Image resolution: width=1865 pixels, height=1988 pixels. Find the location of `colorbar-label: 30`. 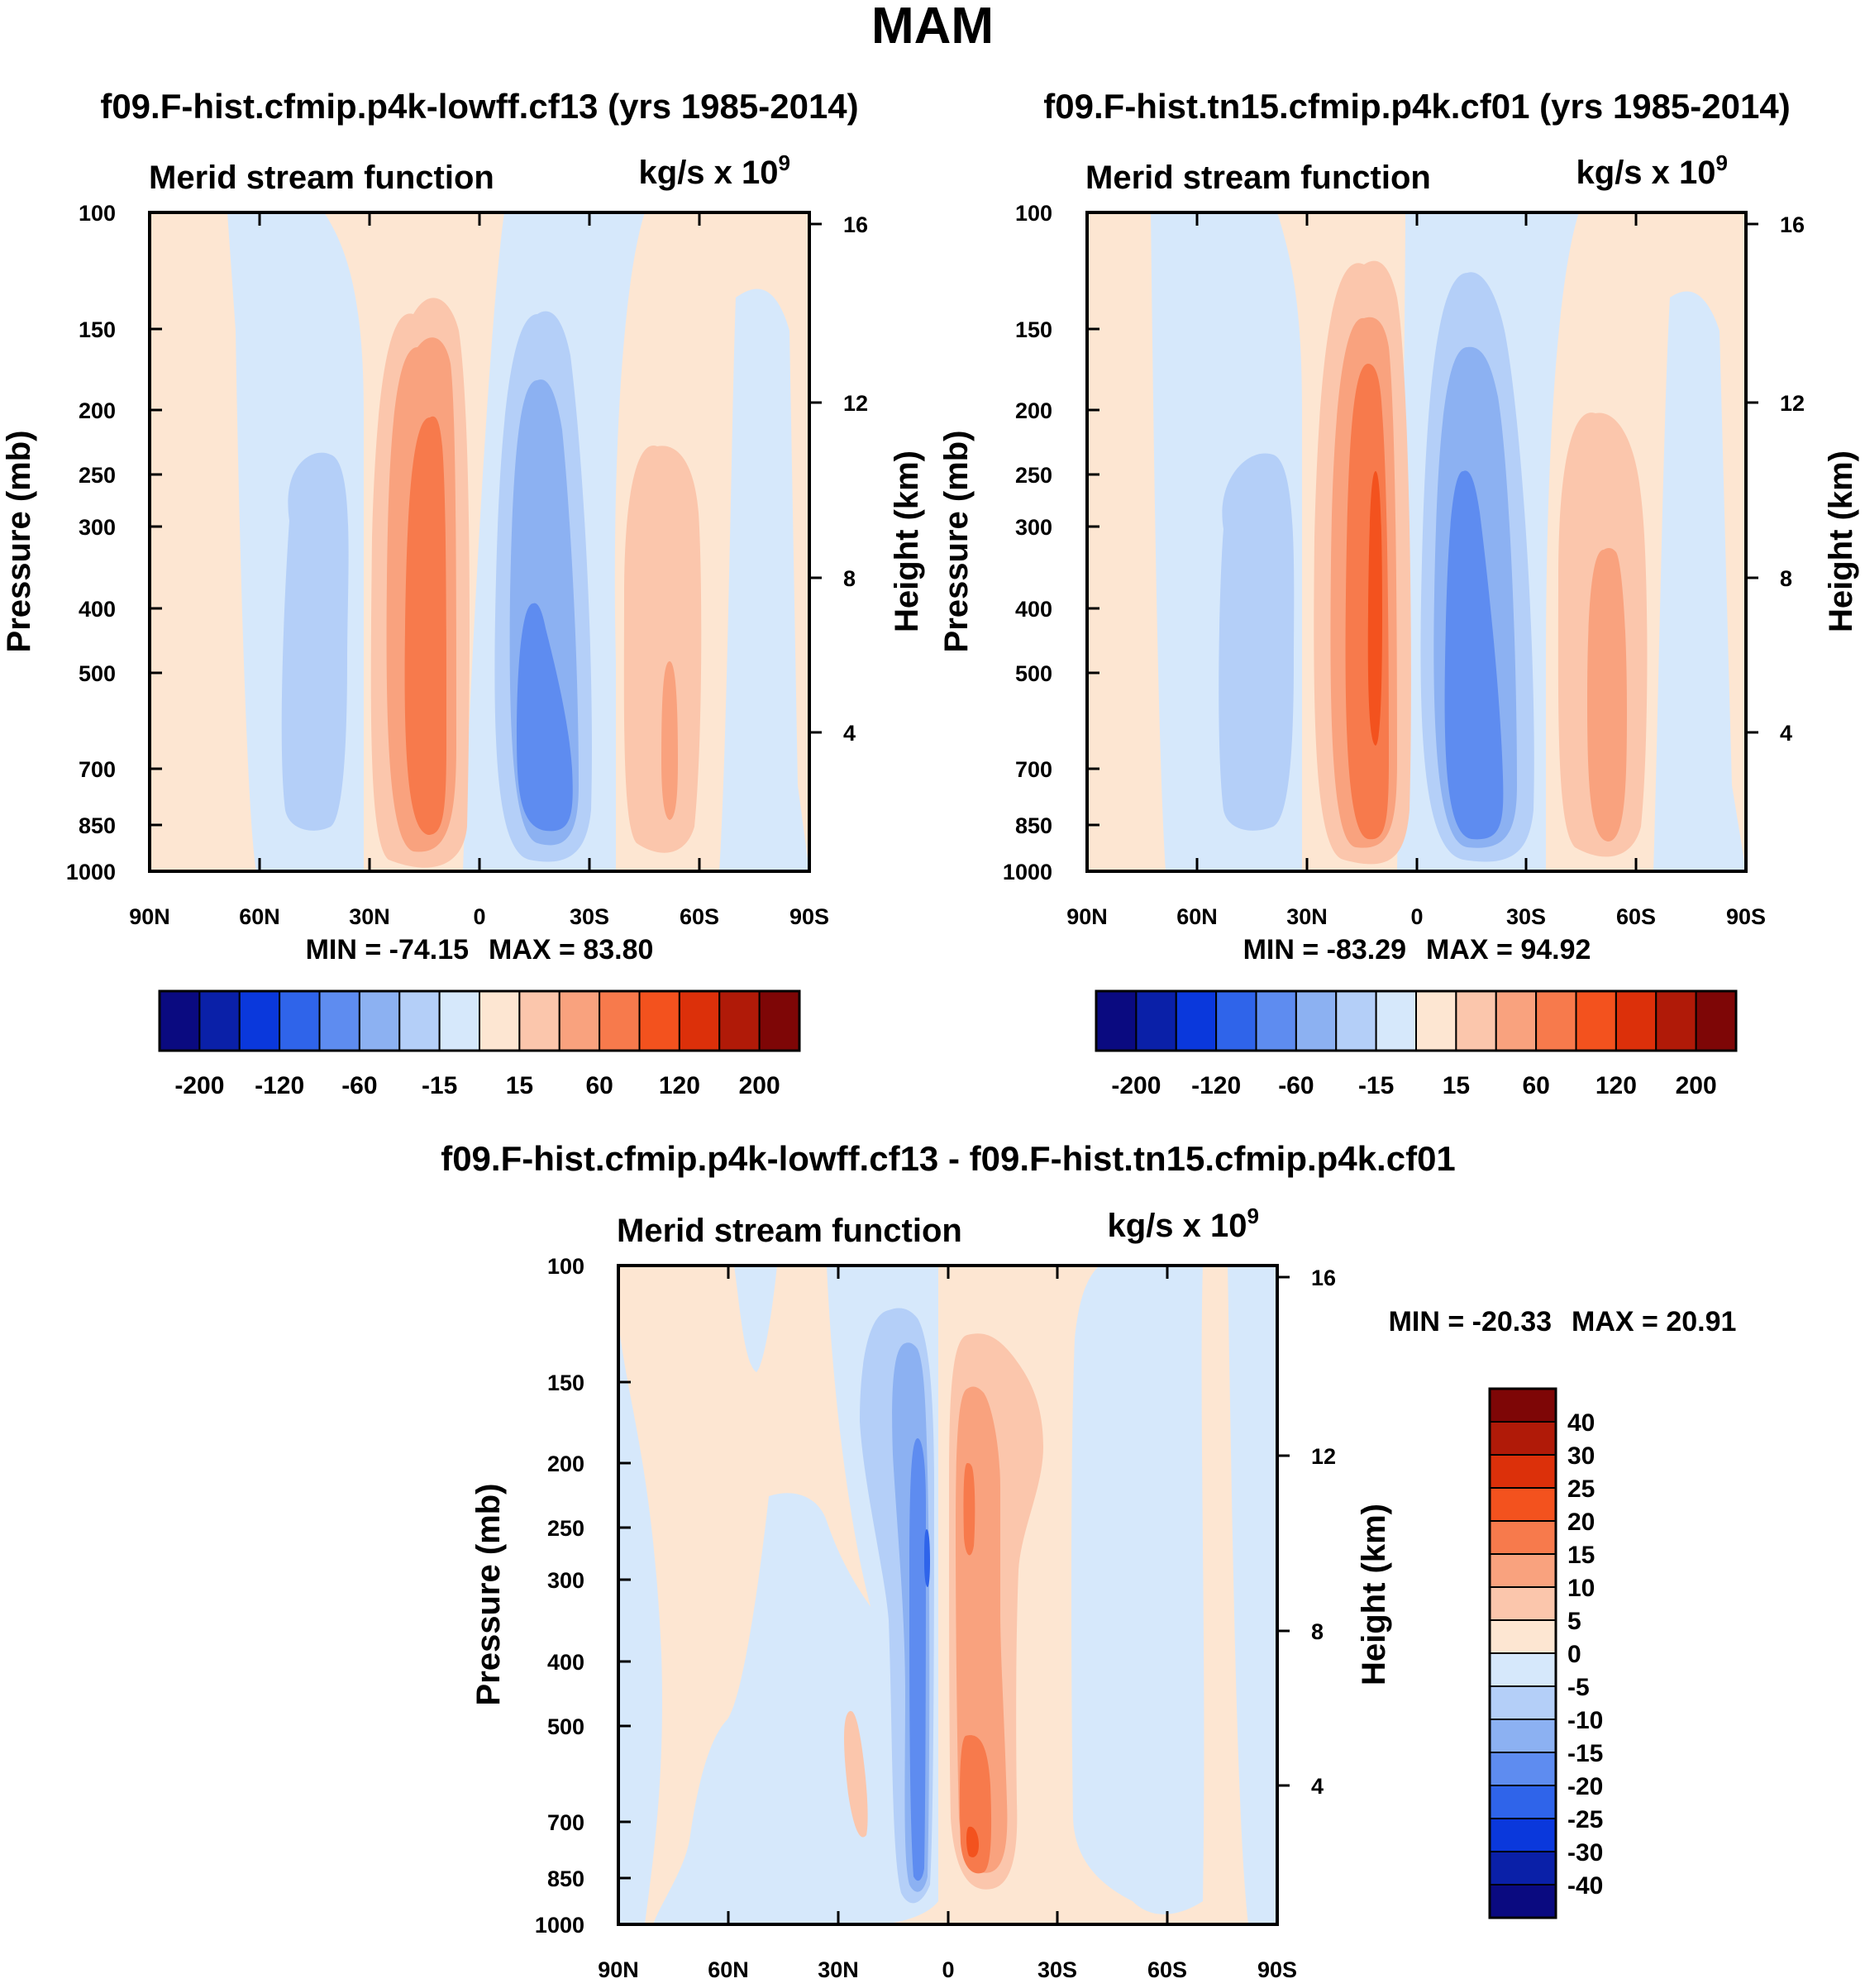

colorbar-label: 30 is located at coordinates (1581, 1456).